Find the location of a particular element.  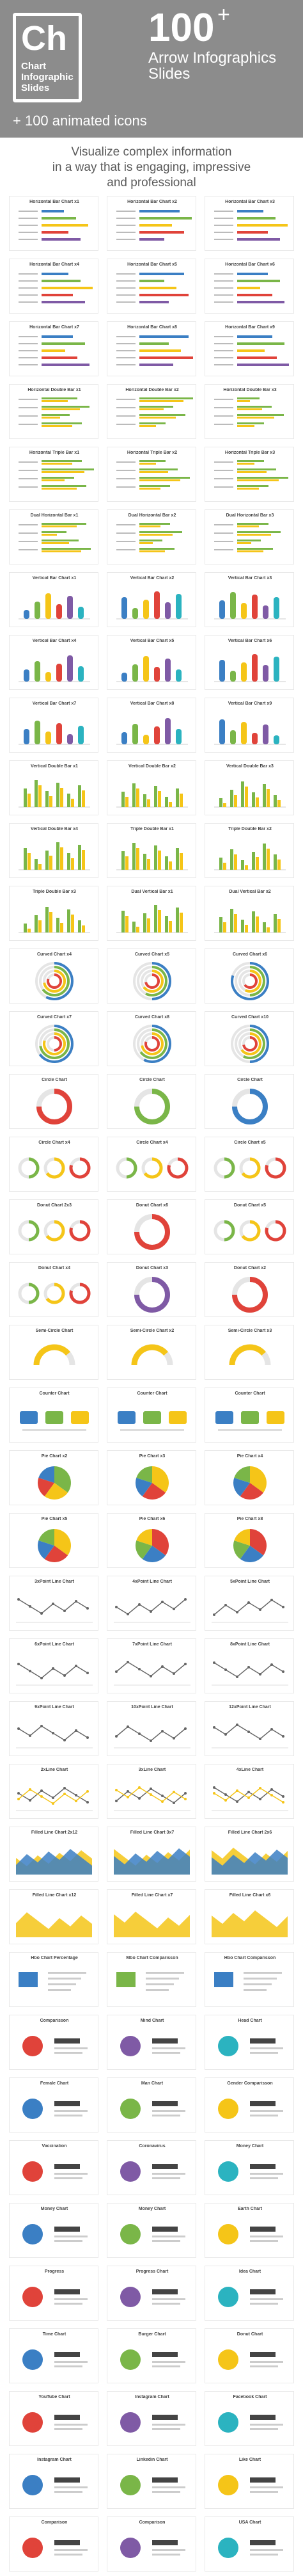

slide-thumbnail: Vertical Double Bar x330 is located at coordinates (249, 787).